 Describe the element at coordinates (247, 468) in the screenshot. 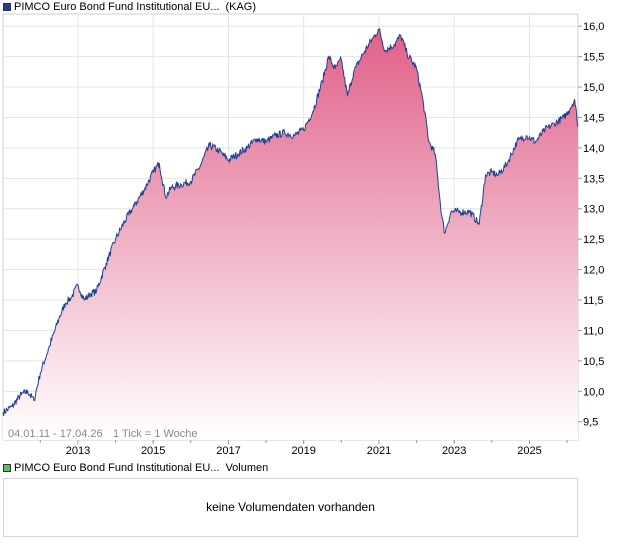

I see `volume-legend-tag: Volumen` at that location.